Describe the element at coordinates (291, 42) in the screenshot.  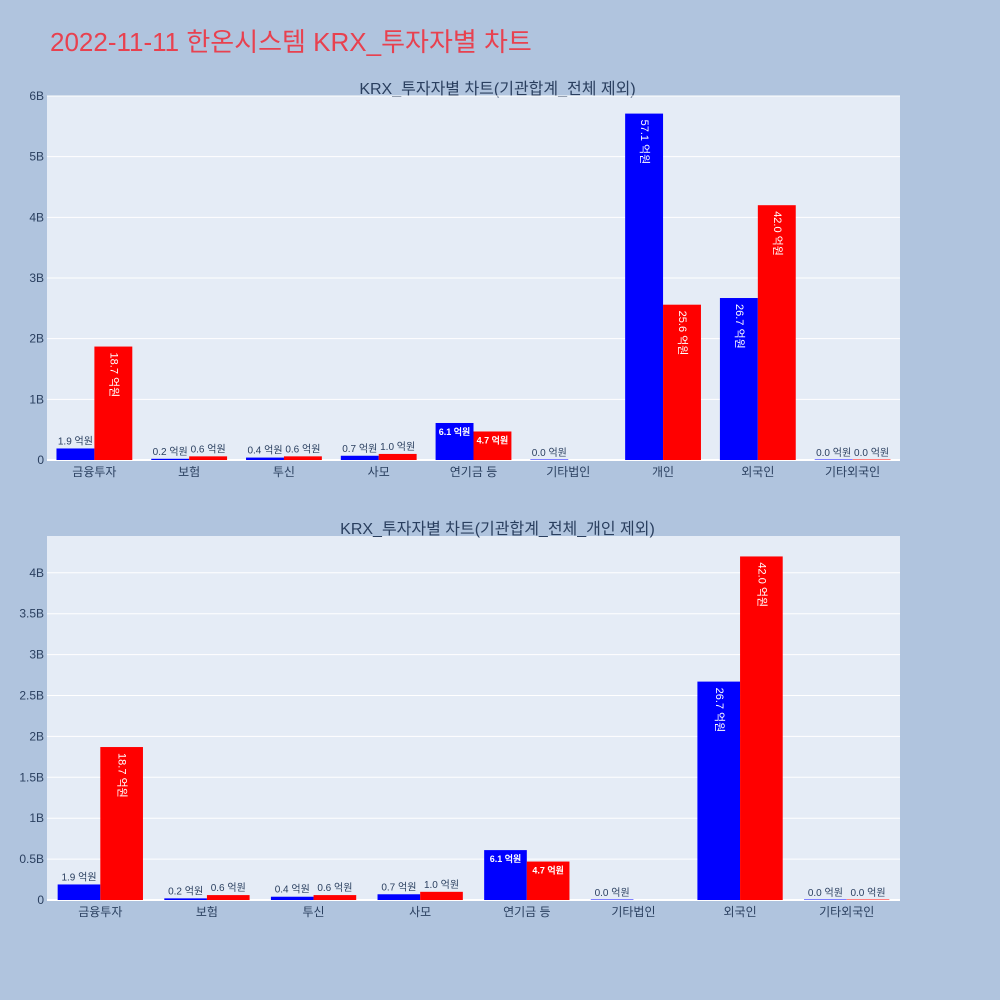
I see `page-title: 2022-11-11 한온시스템 KRX_투자자별 차트` at that location.